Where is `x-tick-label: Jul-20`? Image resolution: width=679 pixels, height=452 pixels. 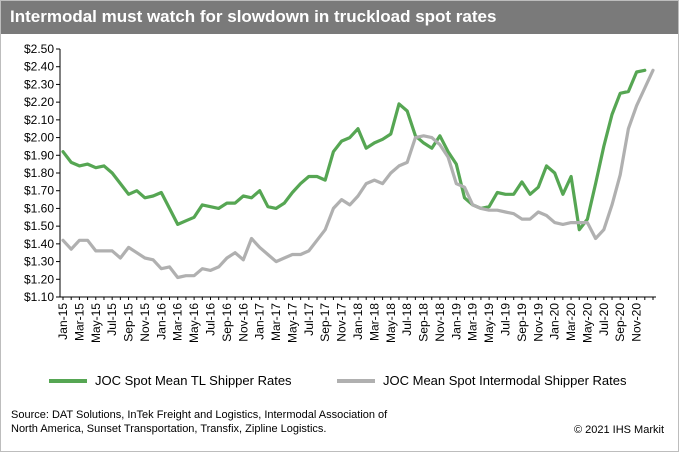
x-tick-label: Jul-20 is located at coordinates (604, 319).